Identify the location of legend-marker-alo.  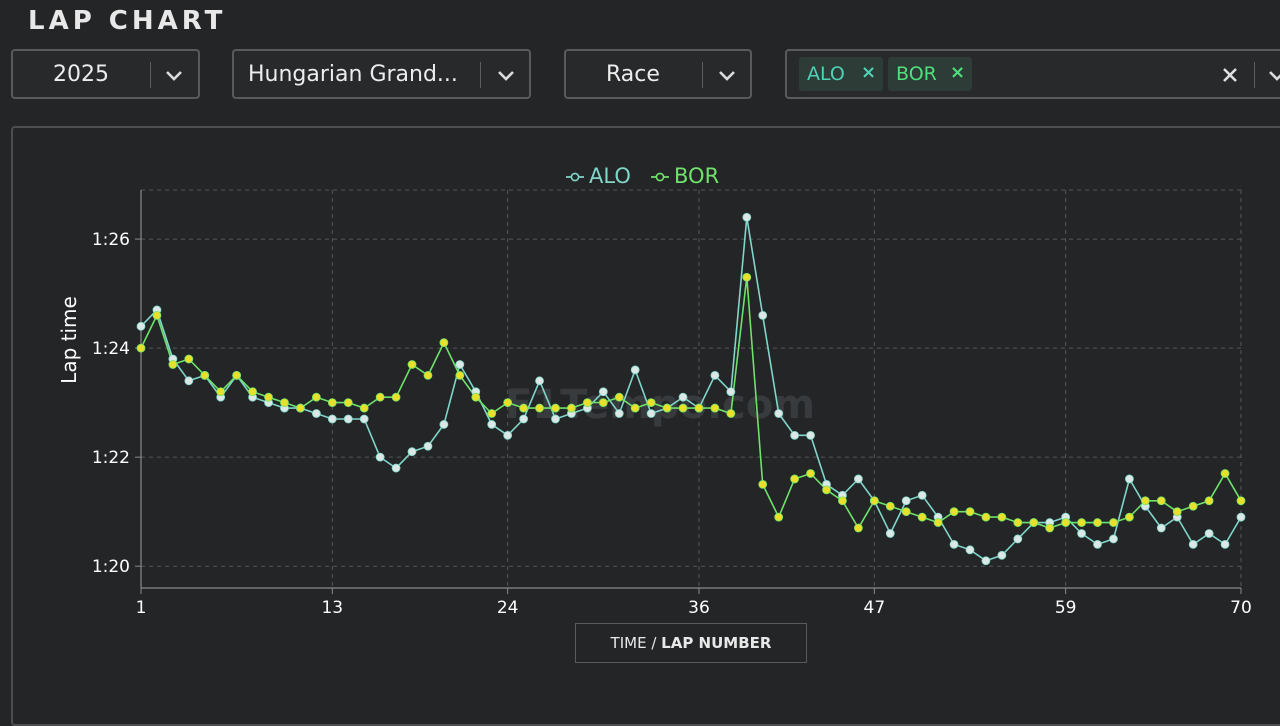
(575, 177).